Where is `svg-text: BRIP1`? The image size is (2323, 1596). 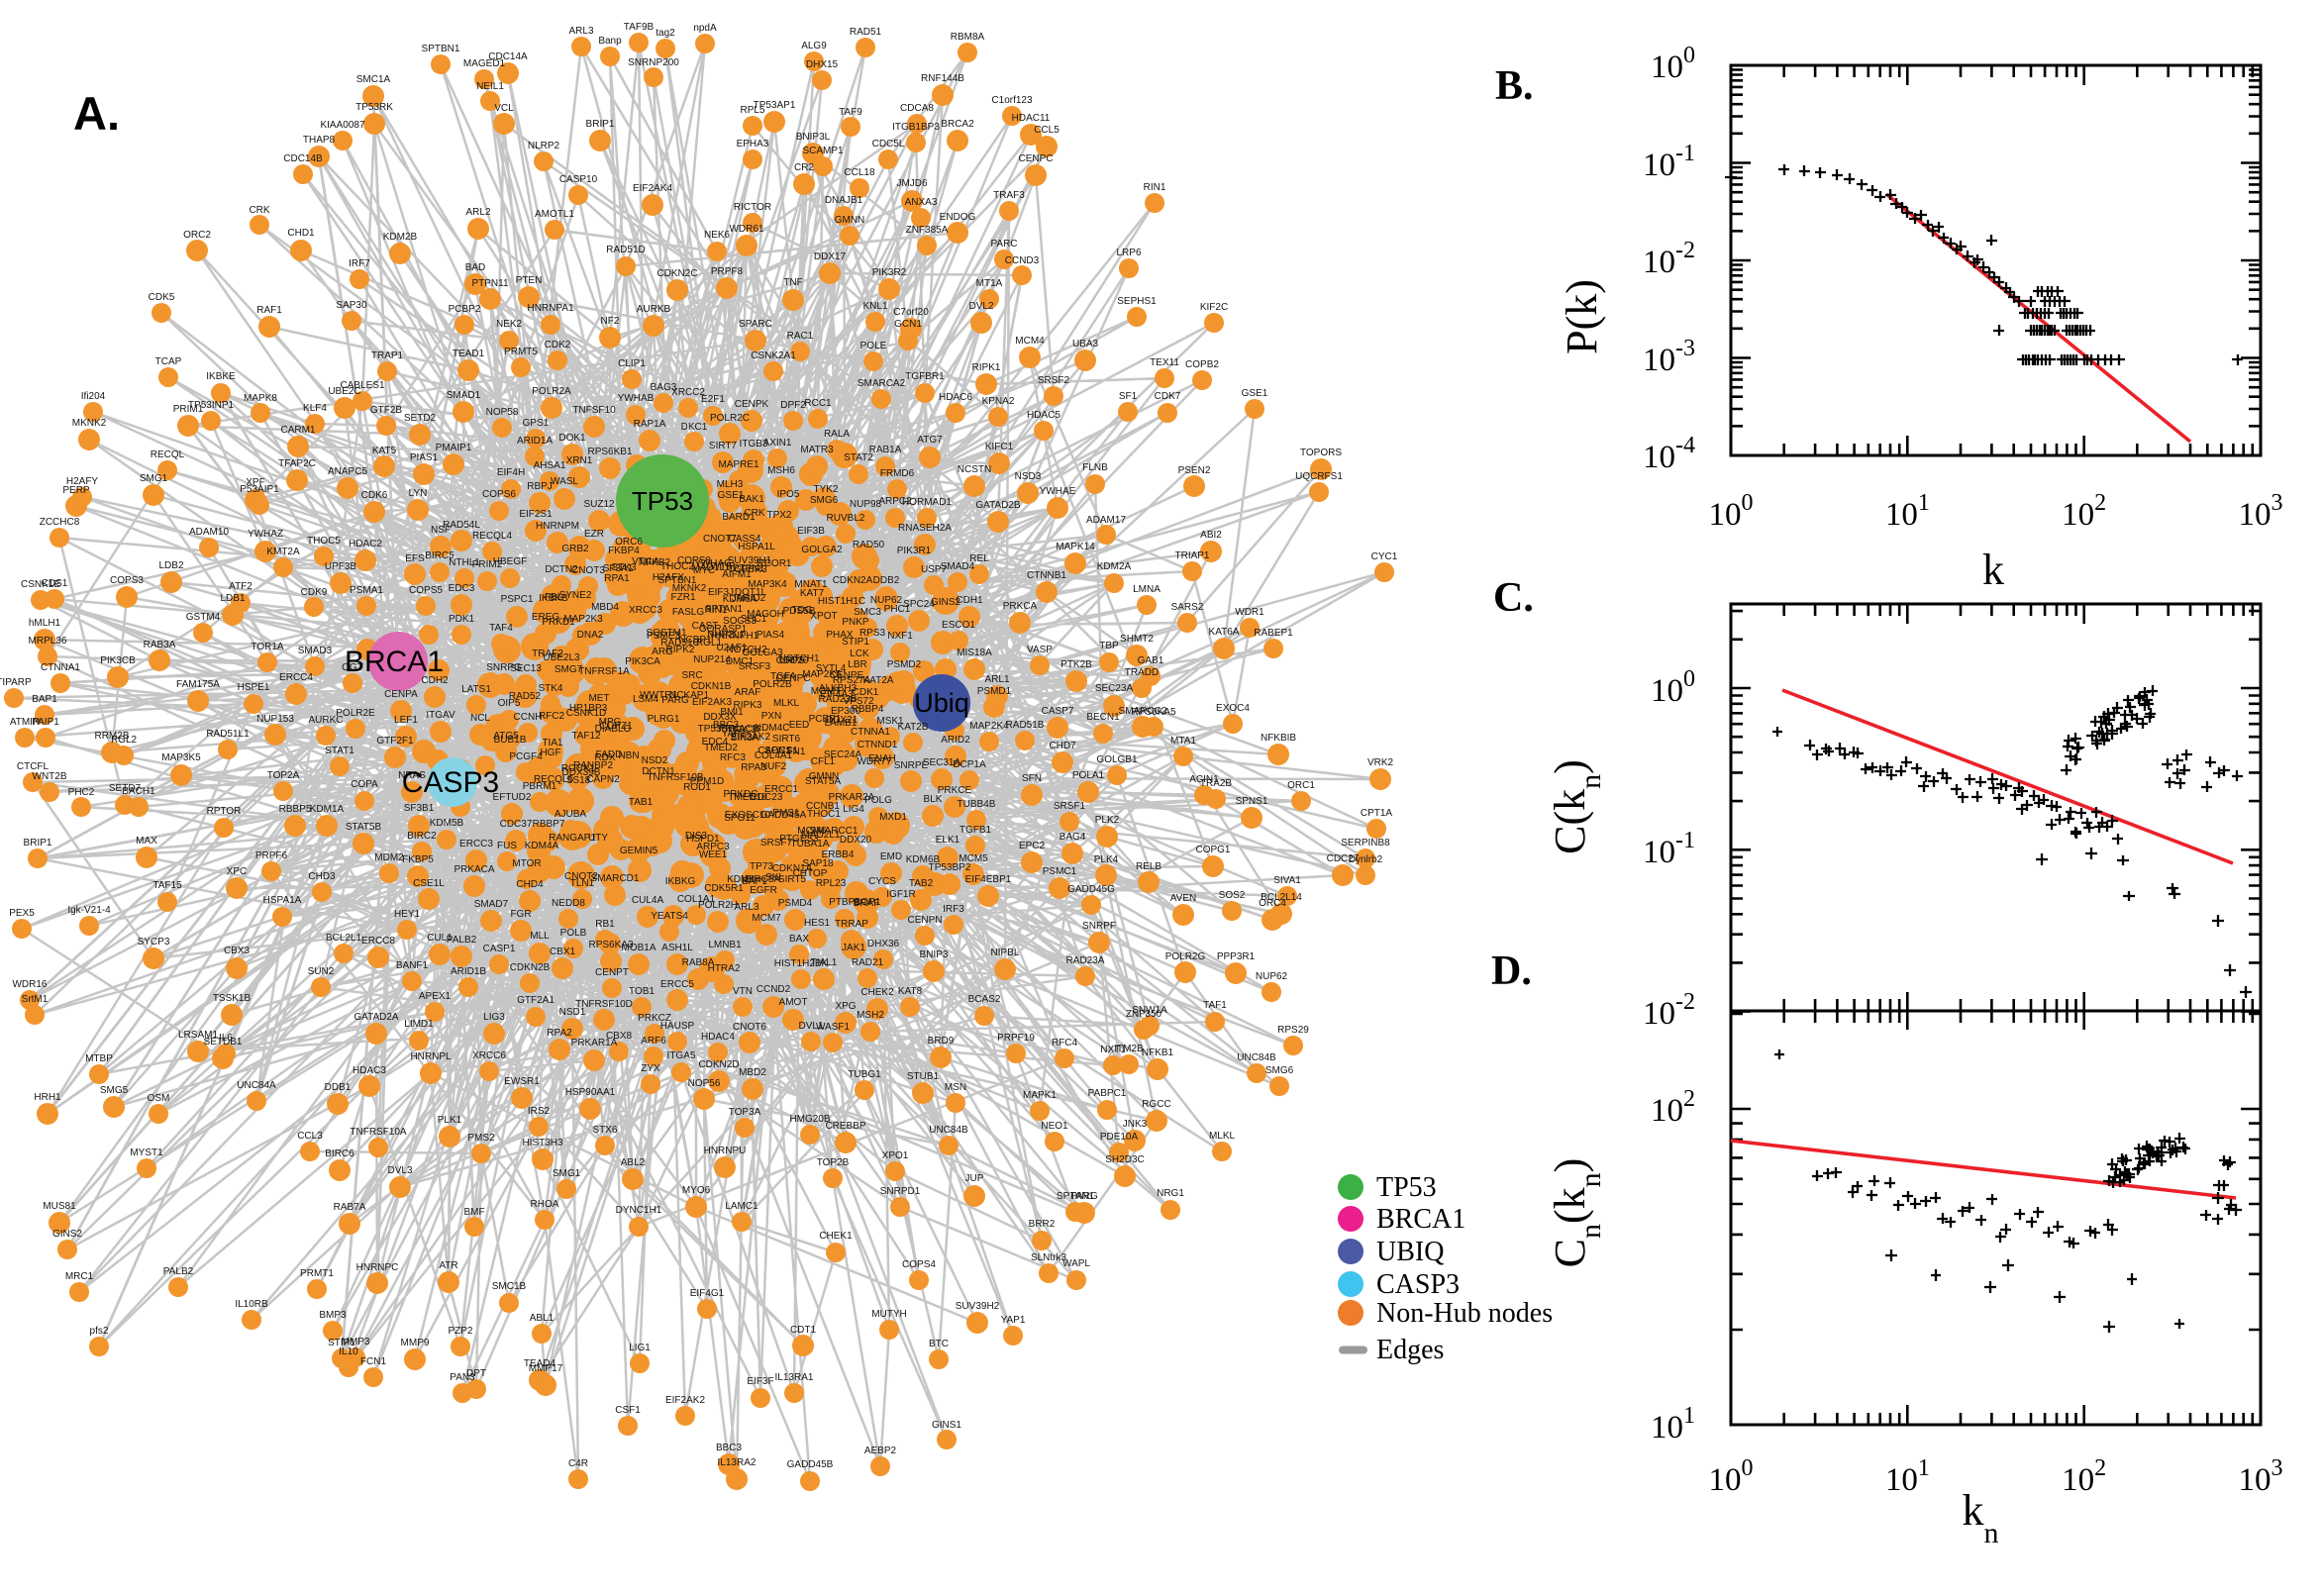 svg-text: BRIP1 is located at coordinates (38, 843).